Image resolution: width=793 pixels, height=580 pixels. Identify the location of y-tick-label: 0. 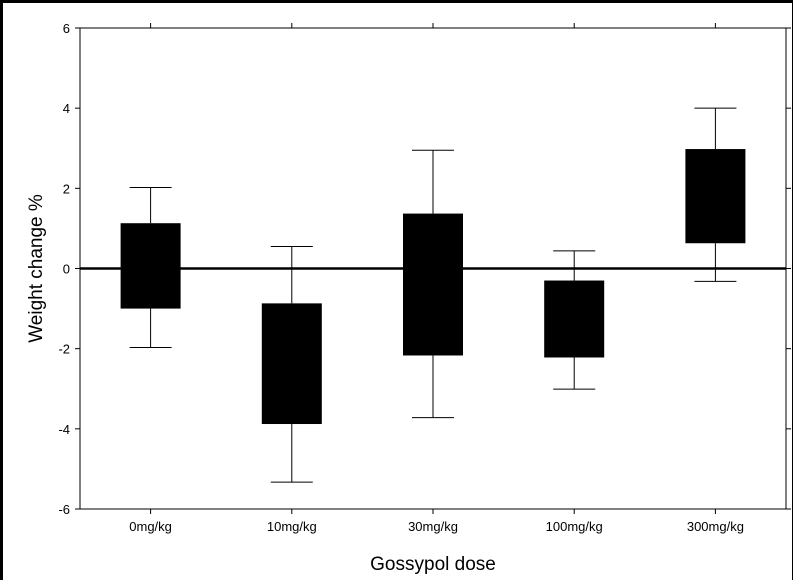
(66, 269).